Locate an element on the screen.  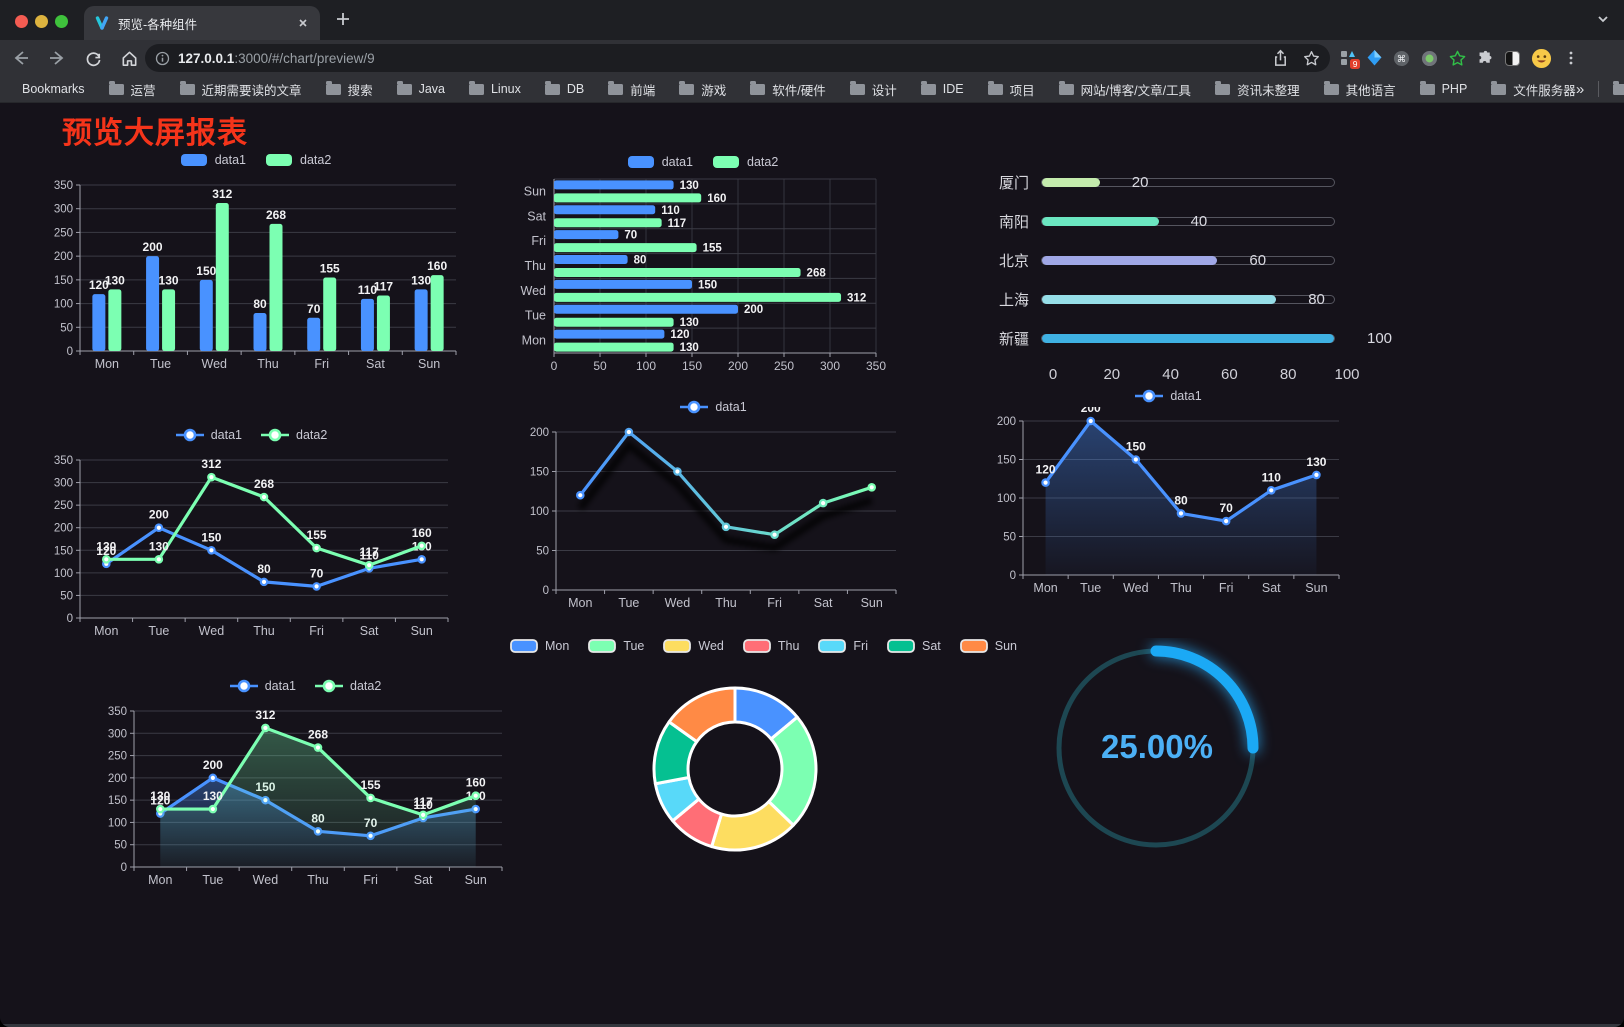
bookmark-folder: Java is located at coordinates (420, 88).